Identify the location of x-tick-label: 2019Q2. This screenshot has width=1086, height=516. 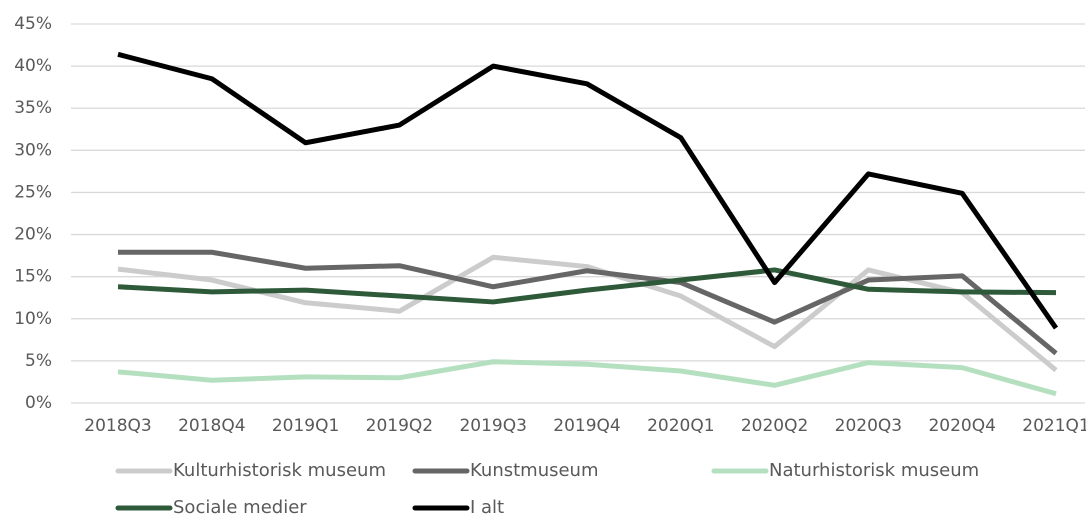
(399, 426).